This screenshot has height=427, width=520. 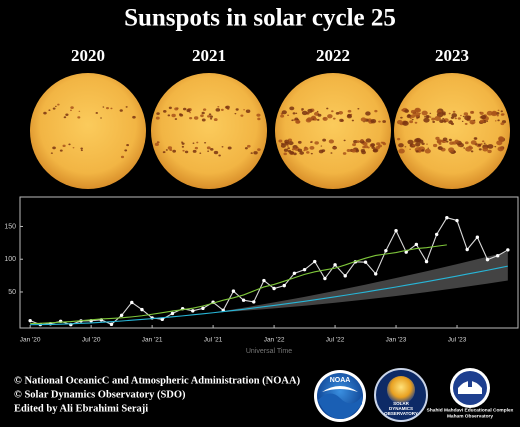 What do you see at coordinates (340, 389) in the screenshot?
I see `noaa-bird` at bounding box center [340, 389].